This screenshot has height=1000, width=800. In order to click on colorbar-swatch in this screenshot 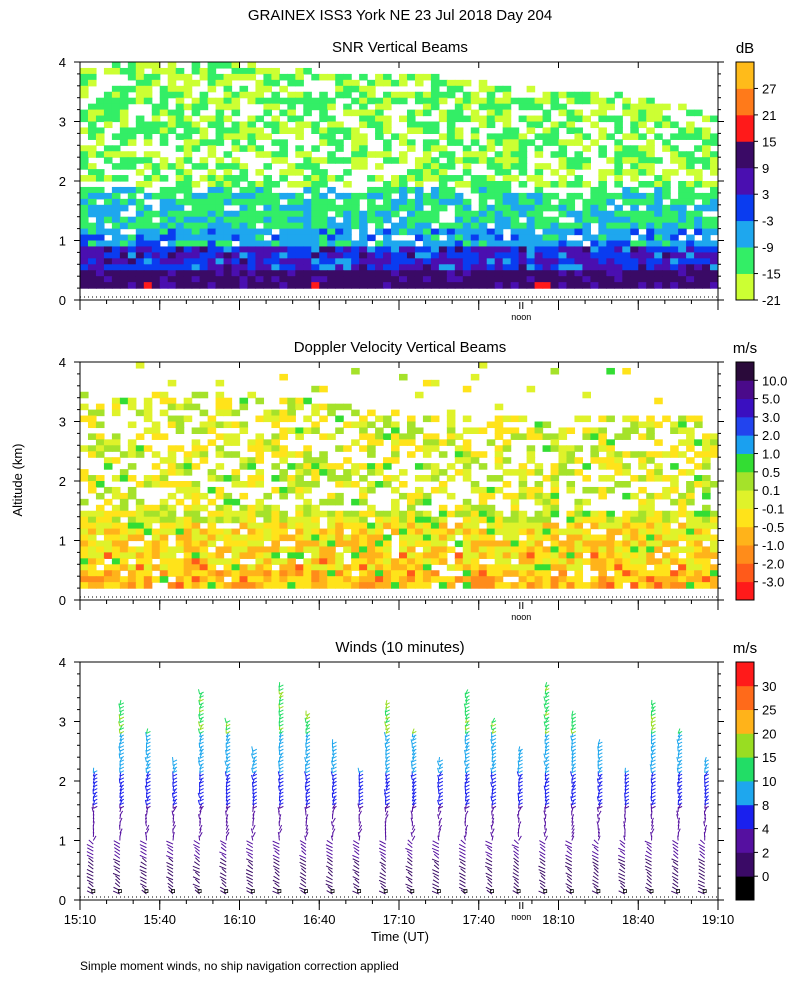, I will do `click(745, 155)`.